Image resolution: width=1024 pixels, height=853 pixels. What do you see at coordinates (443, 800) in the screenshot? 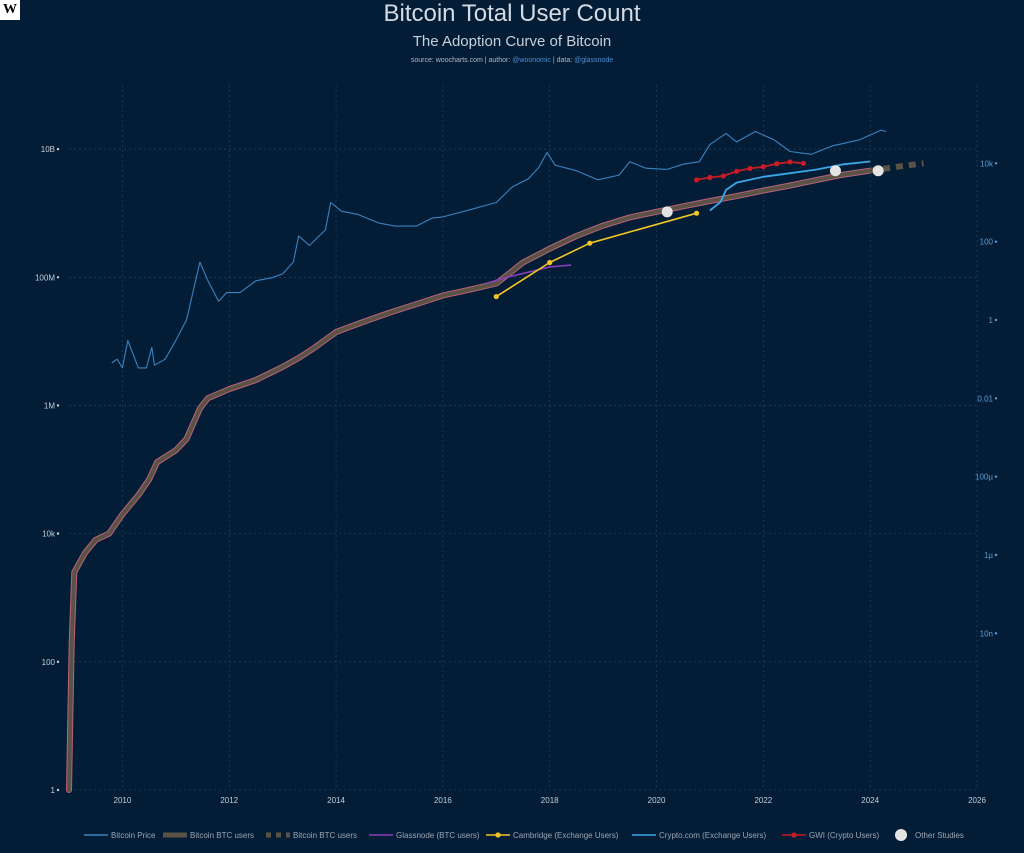
I see `x-tick-label: 2016` at bounding box center [443, 800].